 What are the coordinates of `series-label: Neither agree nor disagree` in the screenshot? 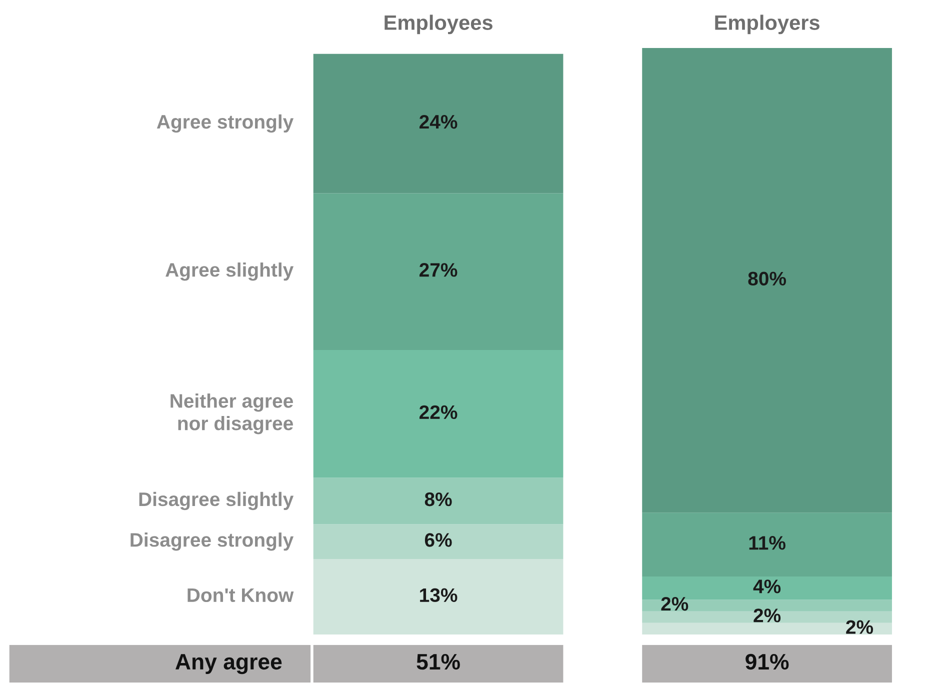 It's located at (231, 414).